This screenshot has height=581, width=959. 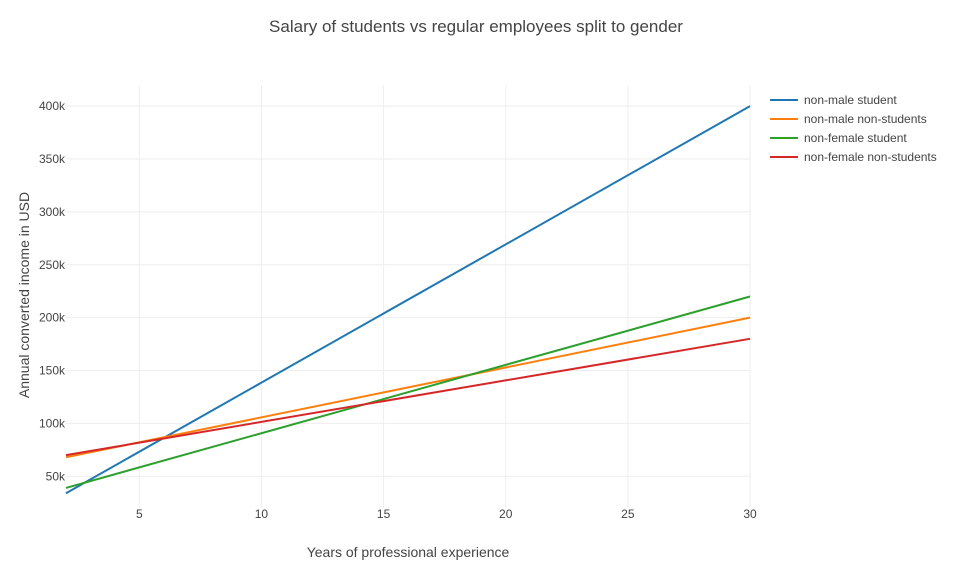 What do you see at coordinates (408, 552) in the screenshot?
I see `x-axis-title: Years of professional experience` at bounding box center [408, 552].